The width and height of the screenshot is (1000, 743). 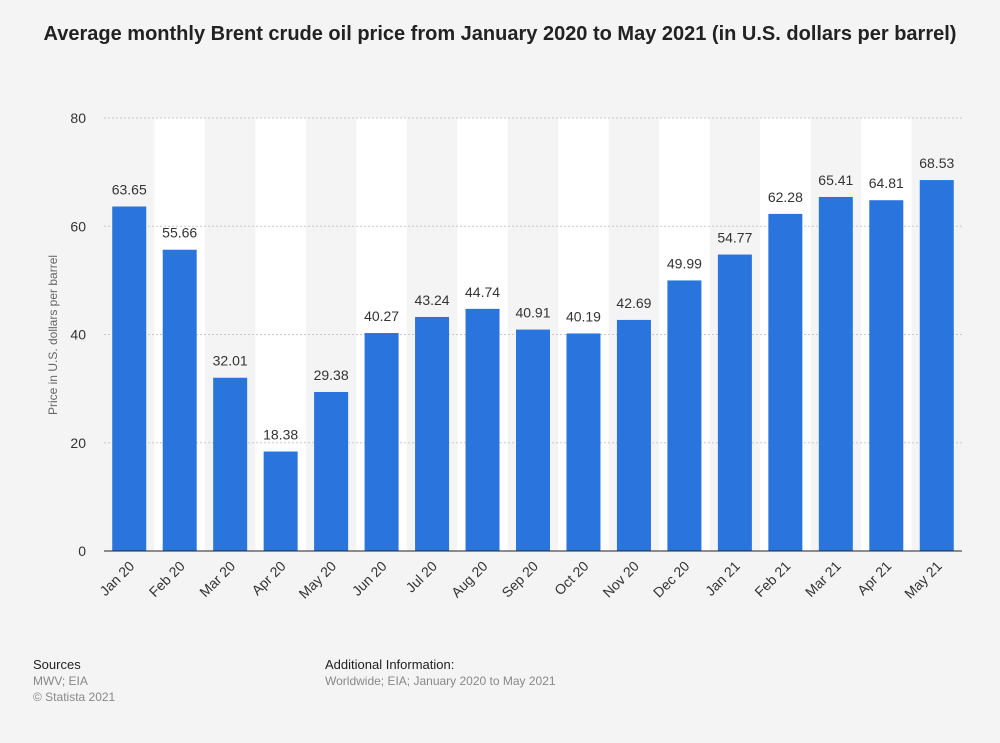 I want to click on y-tick-label: 40, so click(x=78, y=335).